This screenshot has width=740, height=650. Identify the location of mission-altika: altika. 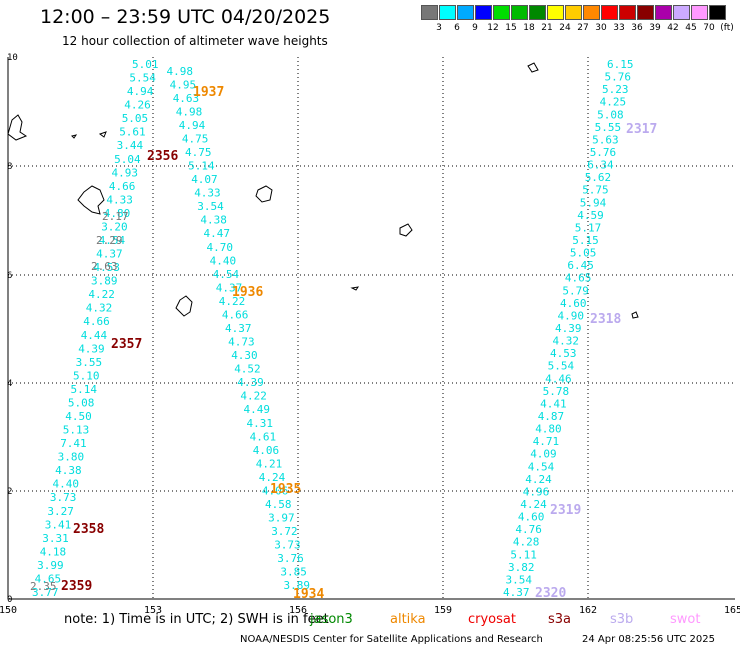
(408, 619).